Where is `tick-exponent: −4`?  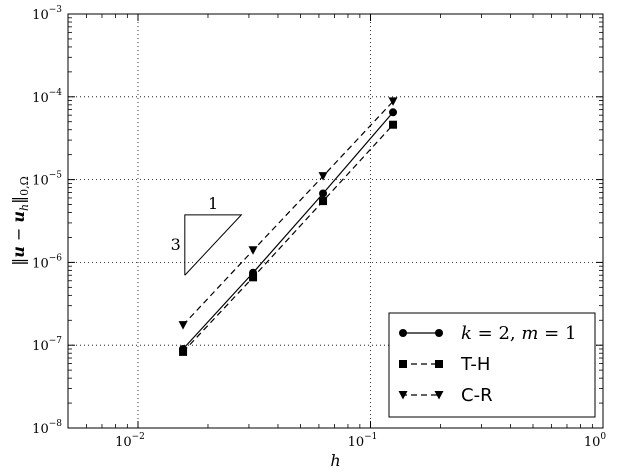
tick-exponent: −4 is located at coordinates (56, 93).